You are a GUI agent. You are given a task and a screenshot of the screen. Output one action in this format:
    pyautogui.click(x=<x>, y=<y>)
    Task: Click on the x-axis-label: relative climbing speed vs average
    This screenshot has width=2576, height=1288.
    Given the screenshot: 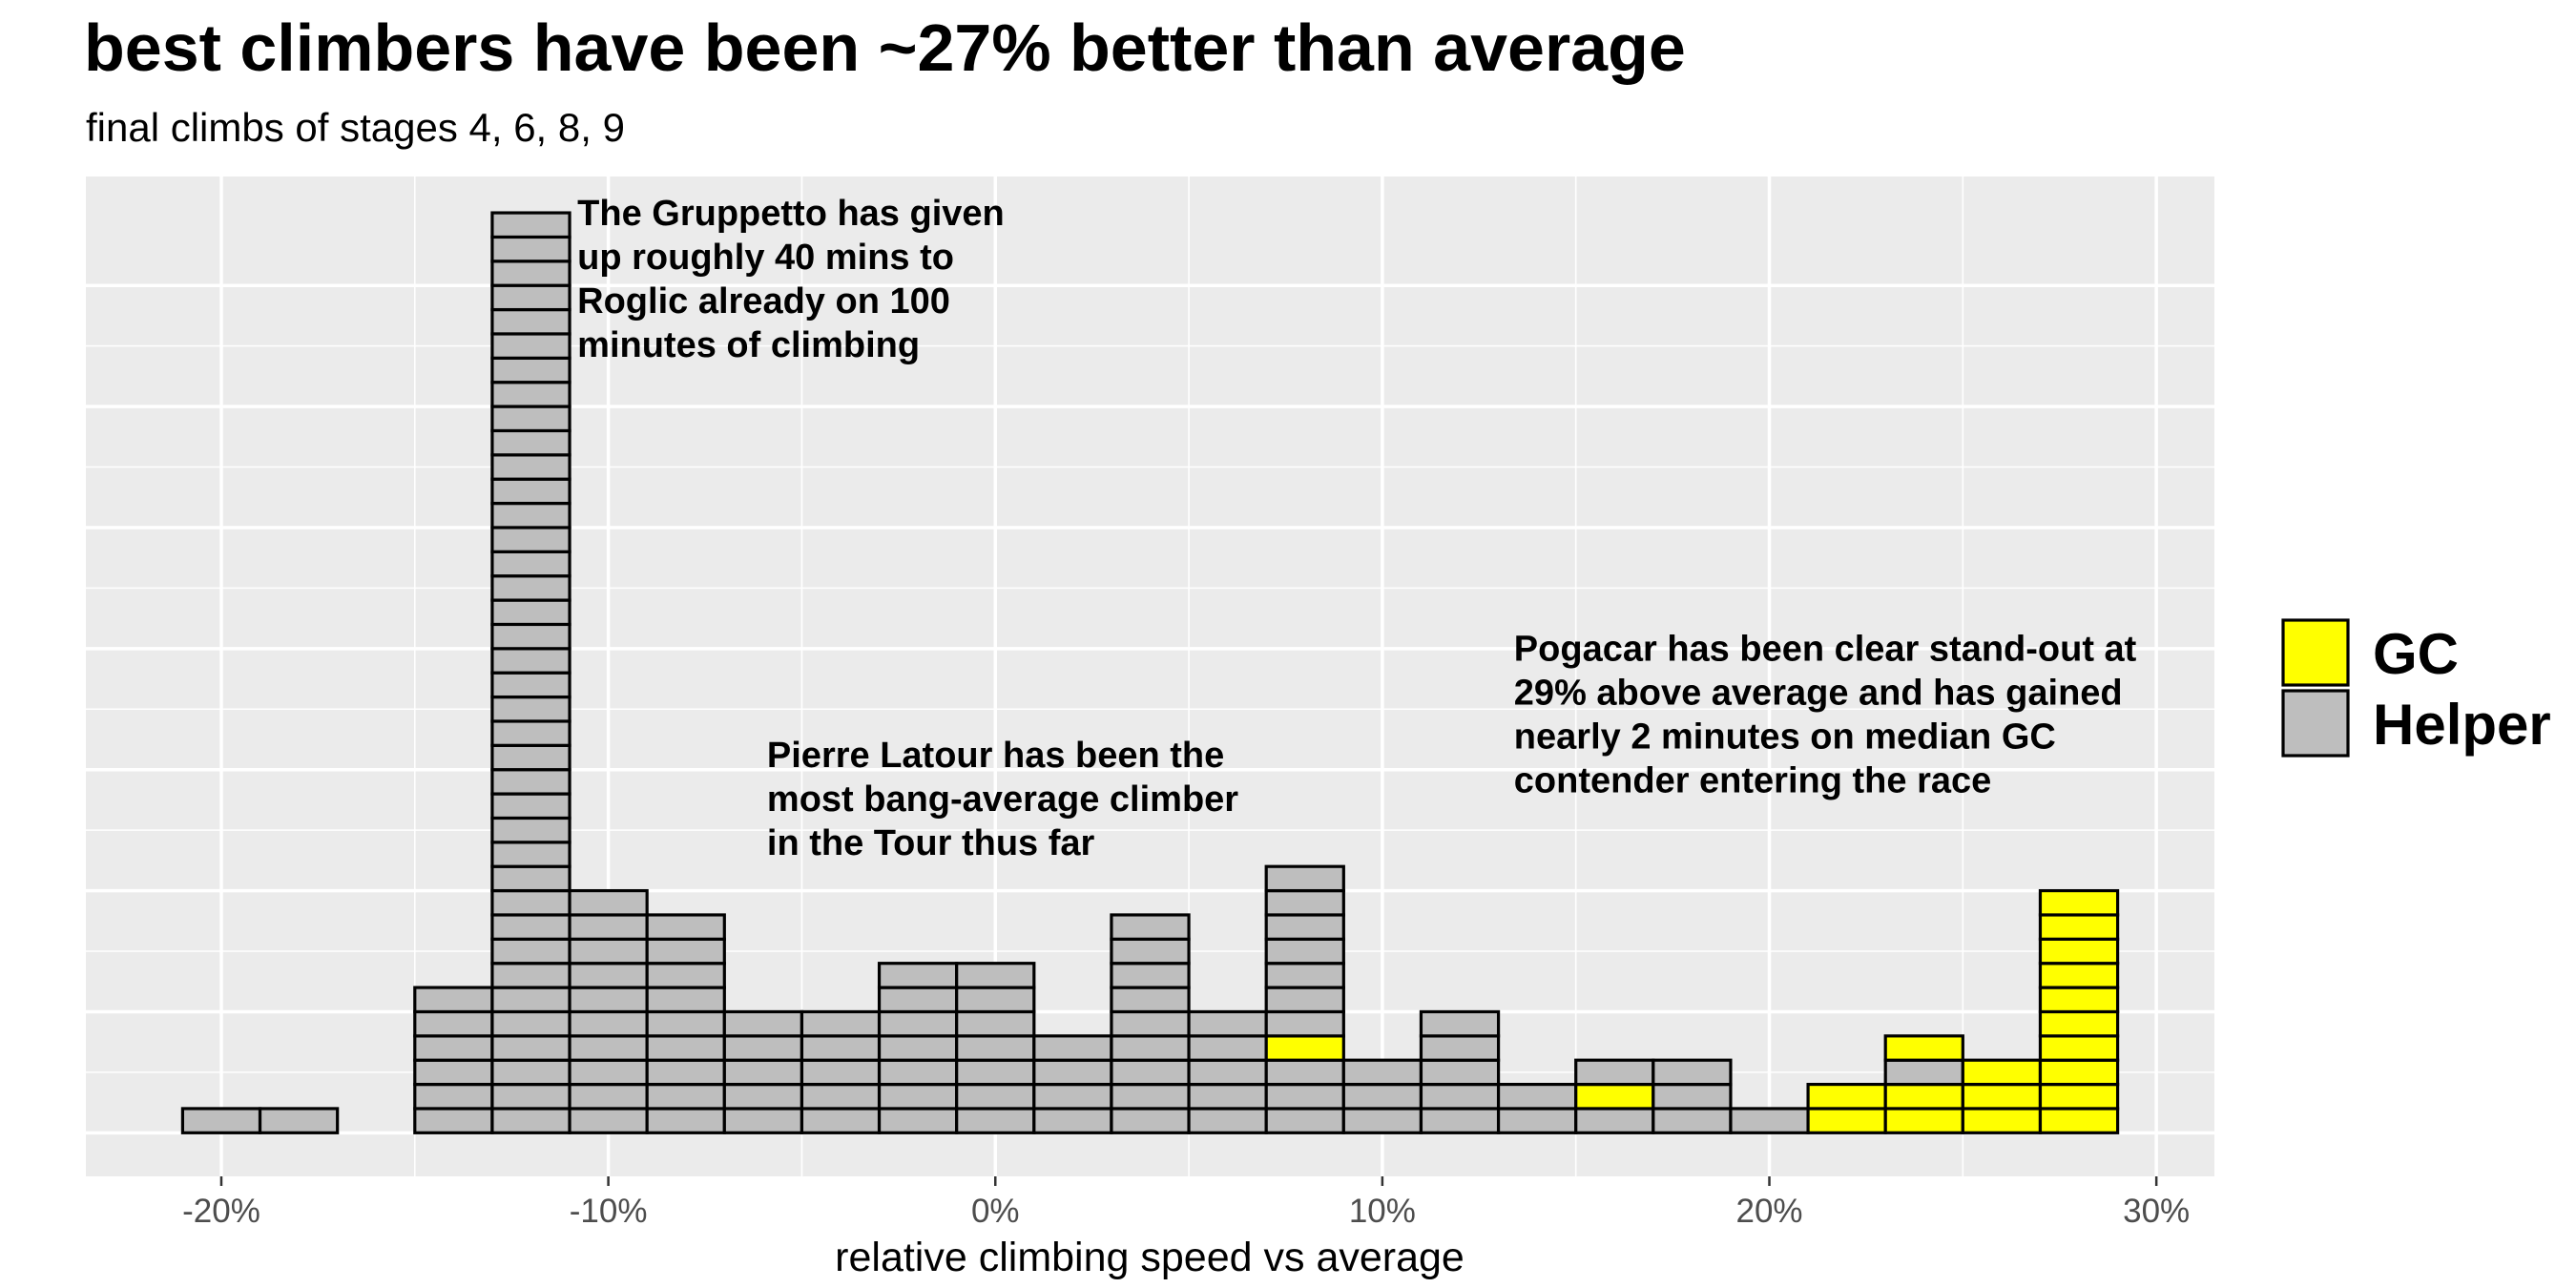 What is the action you would take?
    pyautogui.click(x=1150, y=1257)
    